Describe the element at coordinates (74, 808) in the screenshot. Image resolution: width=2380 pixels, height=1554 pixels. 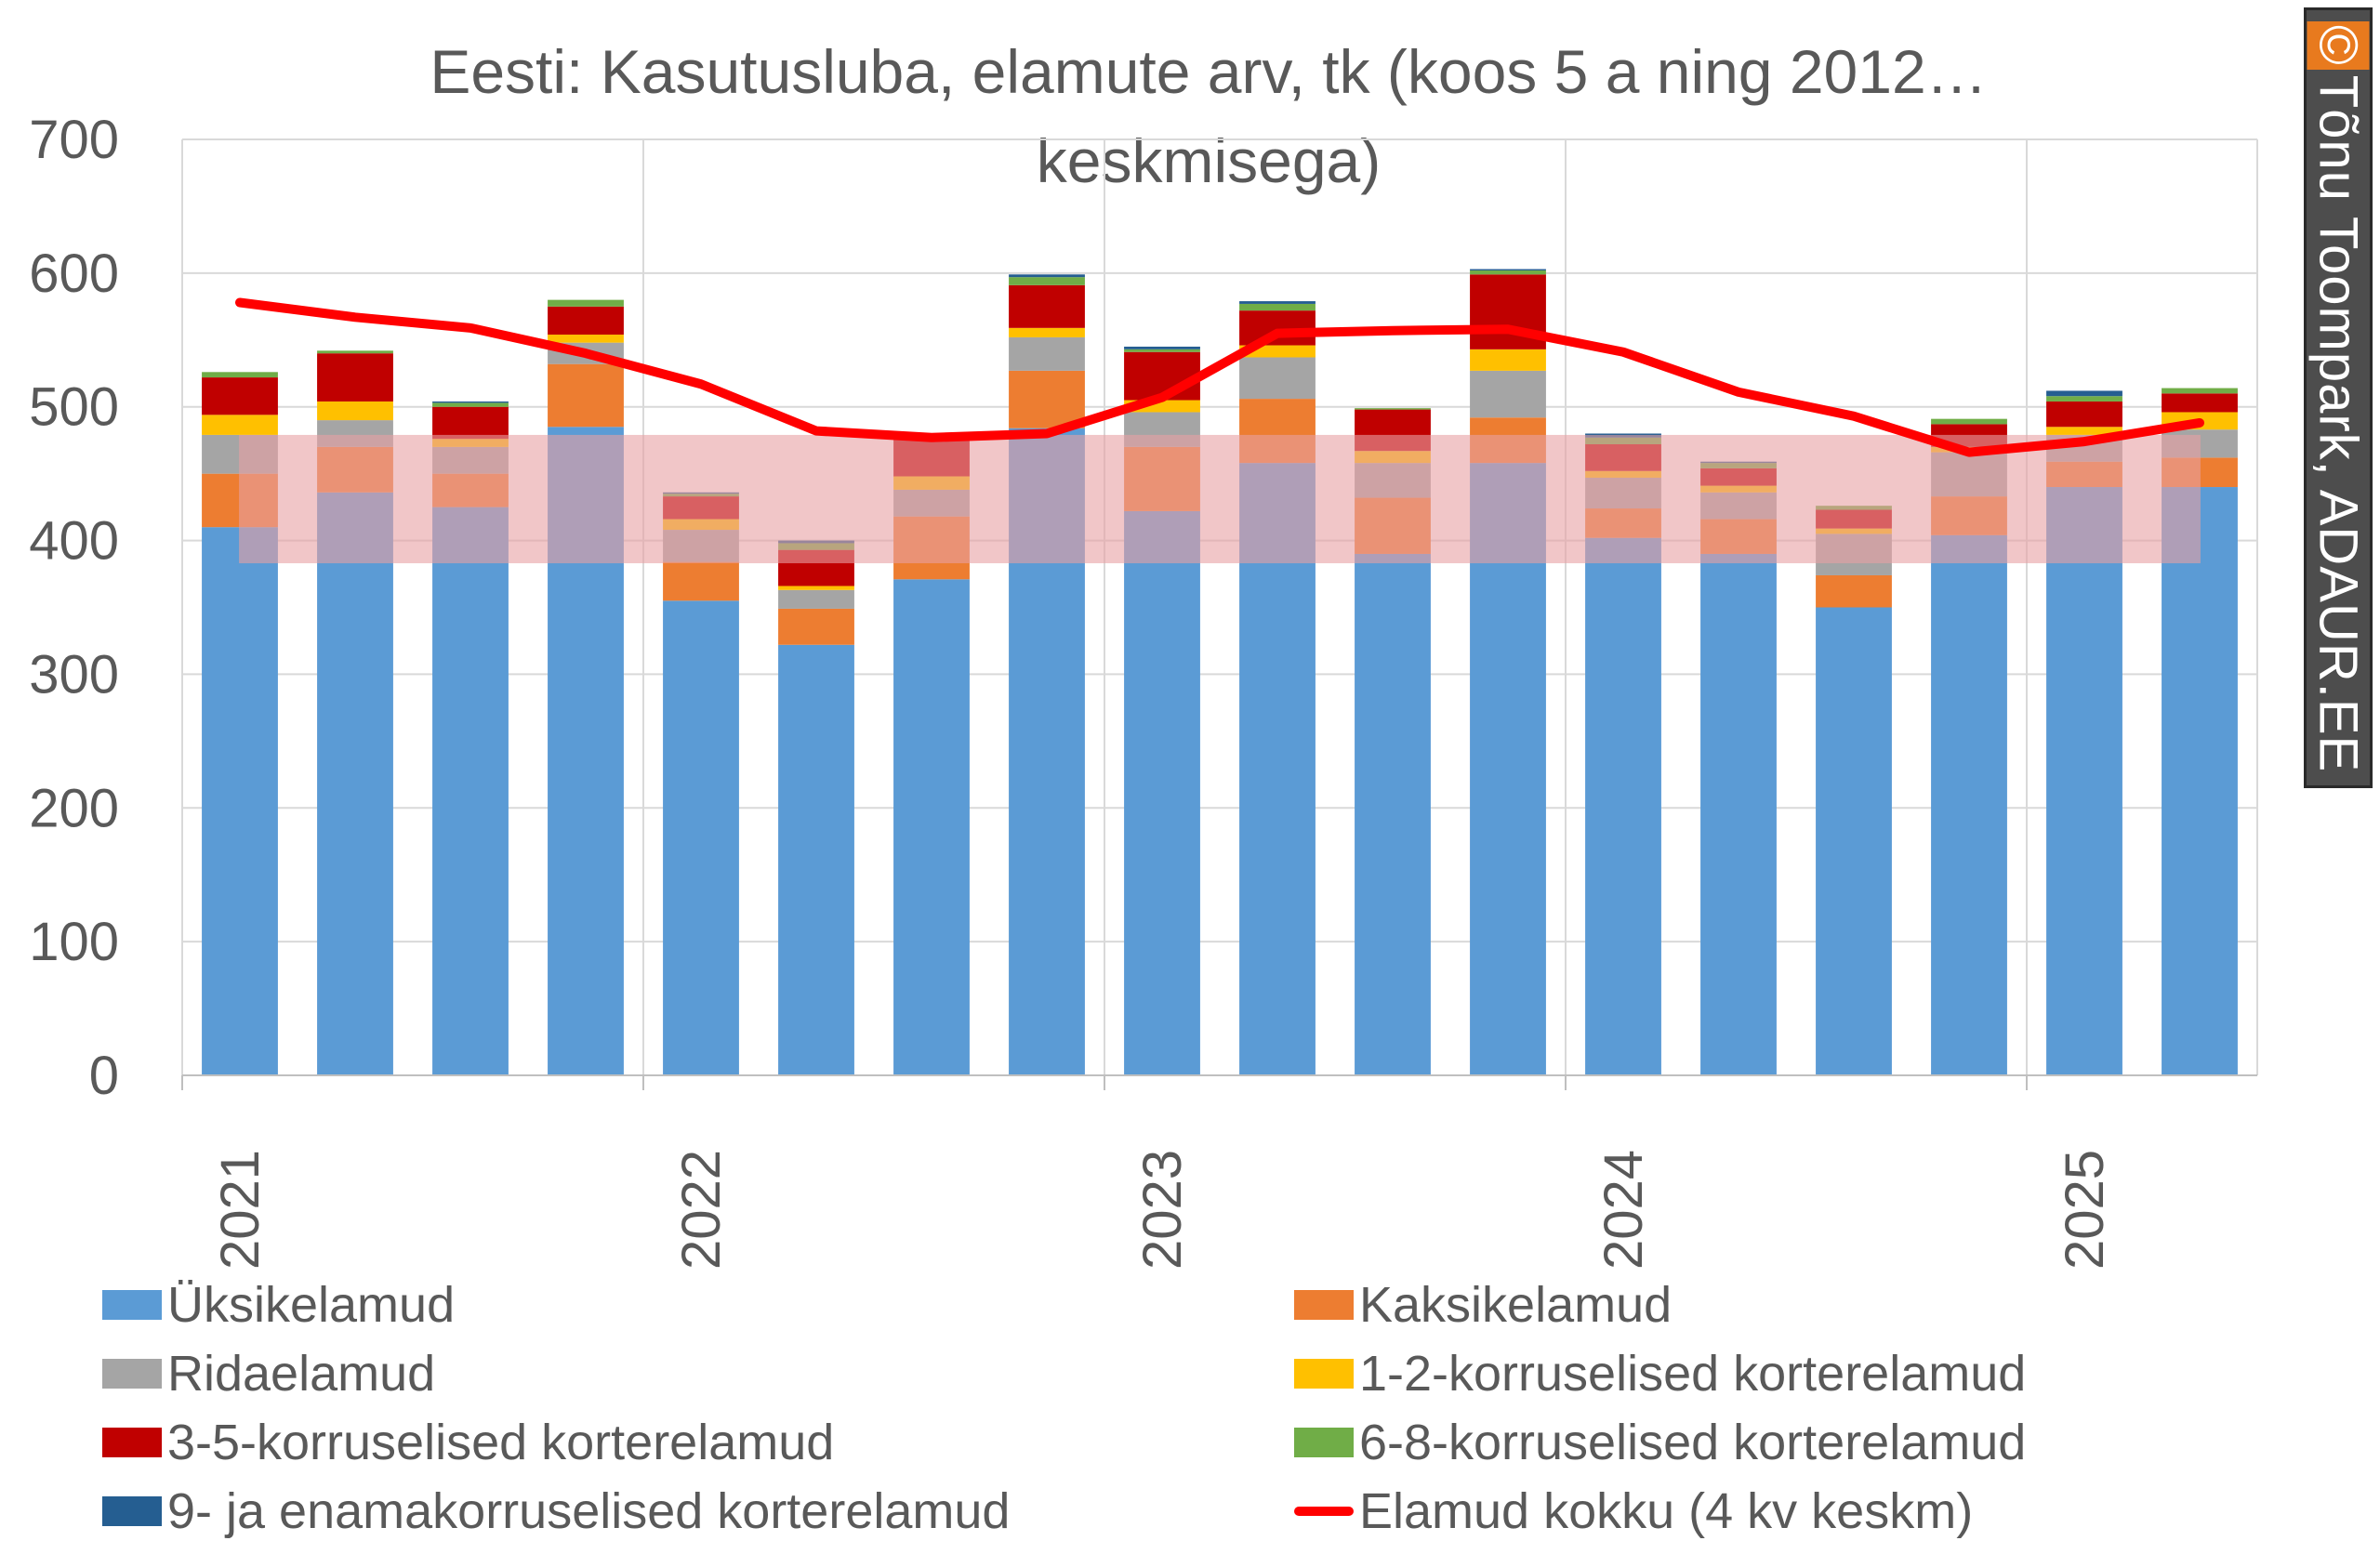
I see `y-tick-label: 200` at that location.